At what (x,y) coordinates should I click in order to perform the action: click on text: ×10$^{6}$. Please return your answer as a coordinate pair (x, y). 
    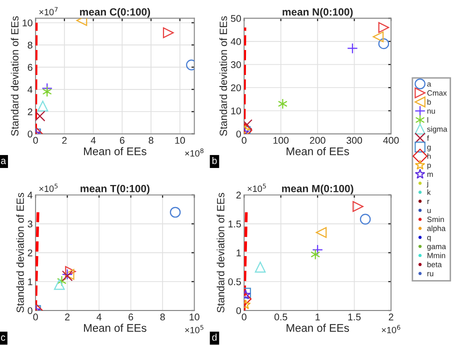
    Looking at the image, I should click on (391, 329).